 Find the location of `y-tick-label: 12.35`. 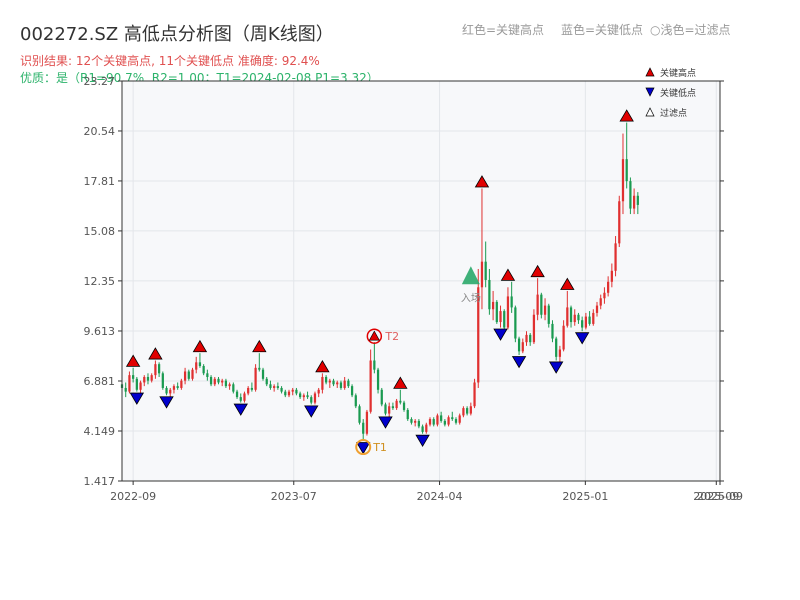

y-tick-label: 12.35 is located at coordinates (100, 281).